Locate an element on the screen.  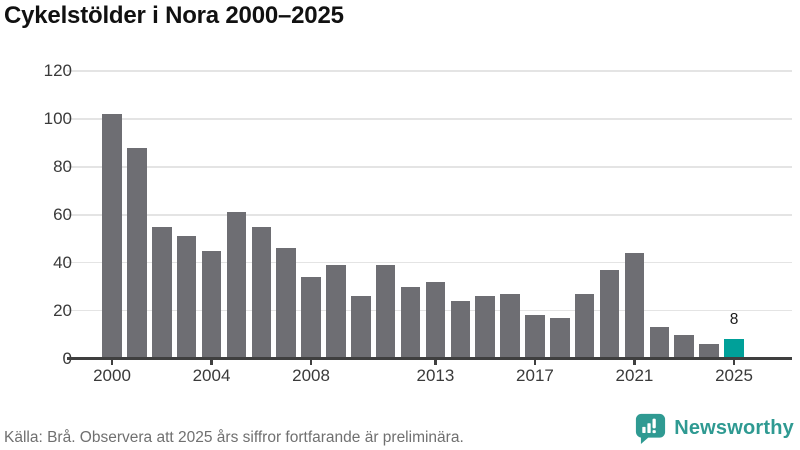
bar-2010 is located at coordinates (361, 327).